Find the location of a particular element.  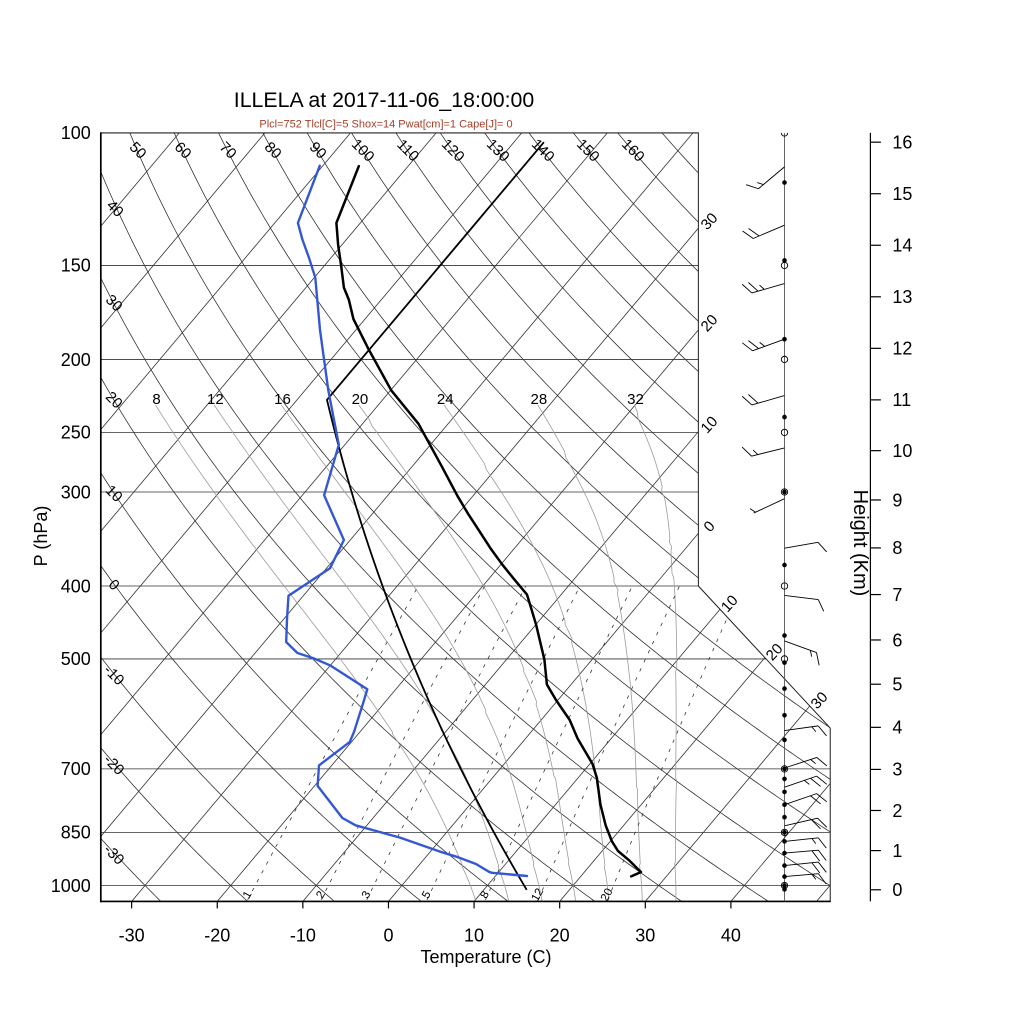

svg-text: 150 is located at coordinates (76, 266).